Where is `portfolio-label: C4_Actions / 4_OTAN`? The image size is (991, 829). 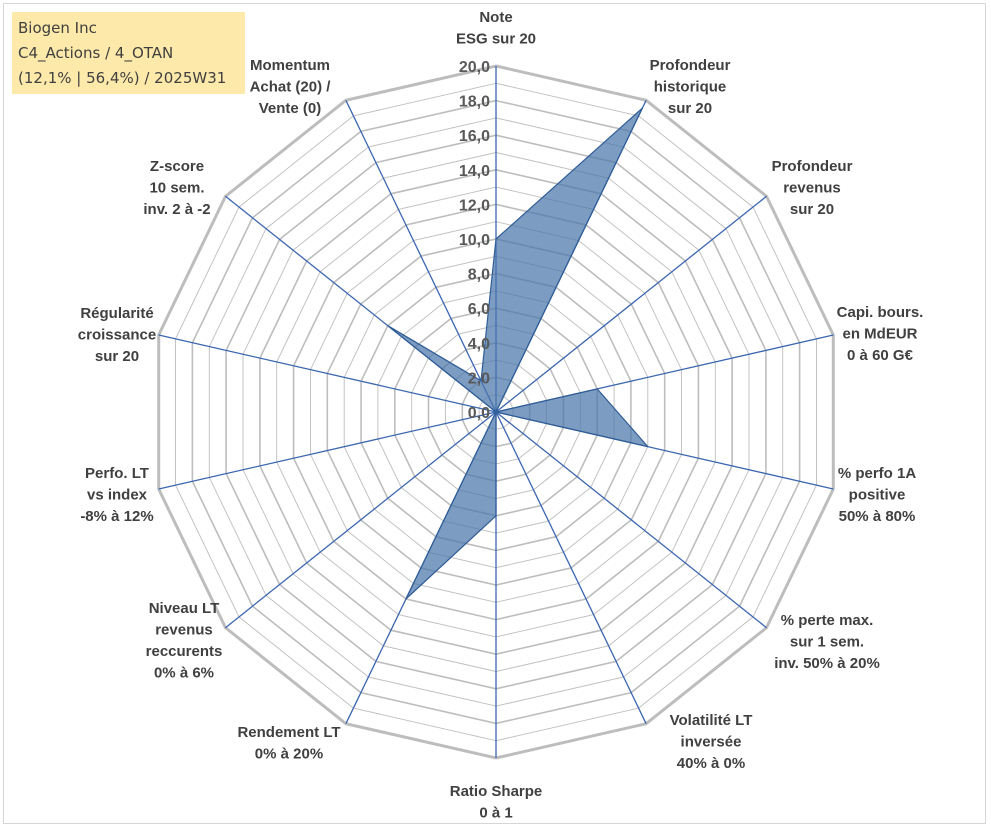 portfolio-label: C4_Actions / 4_OTAN is located at coordinates (96, 53).